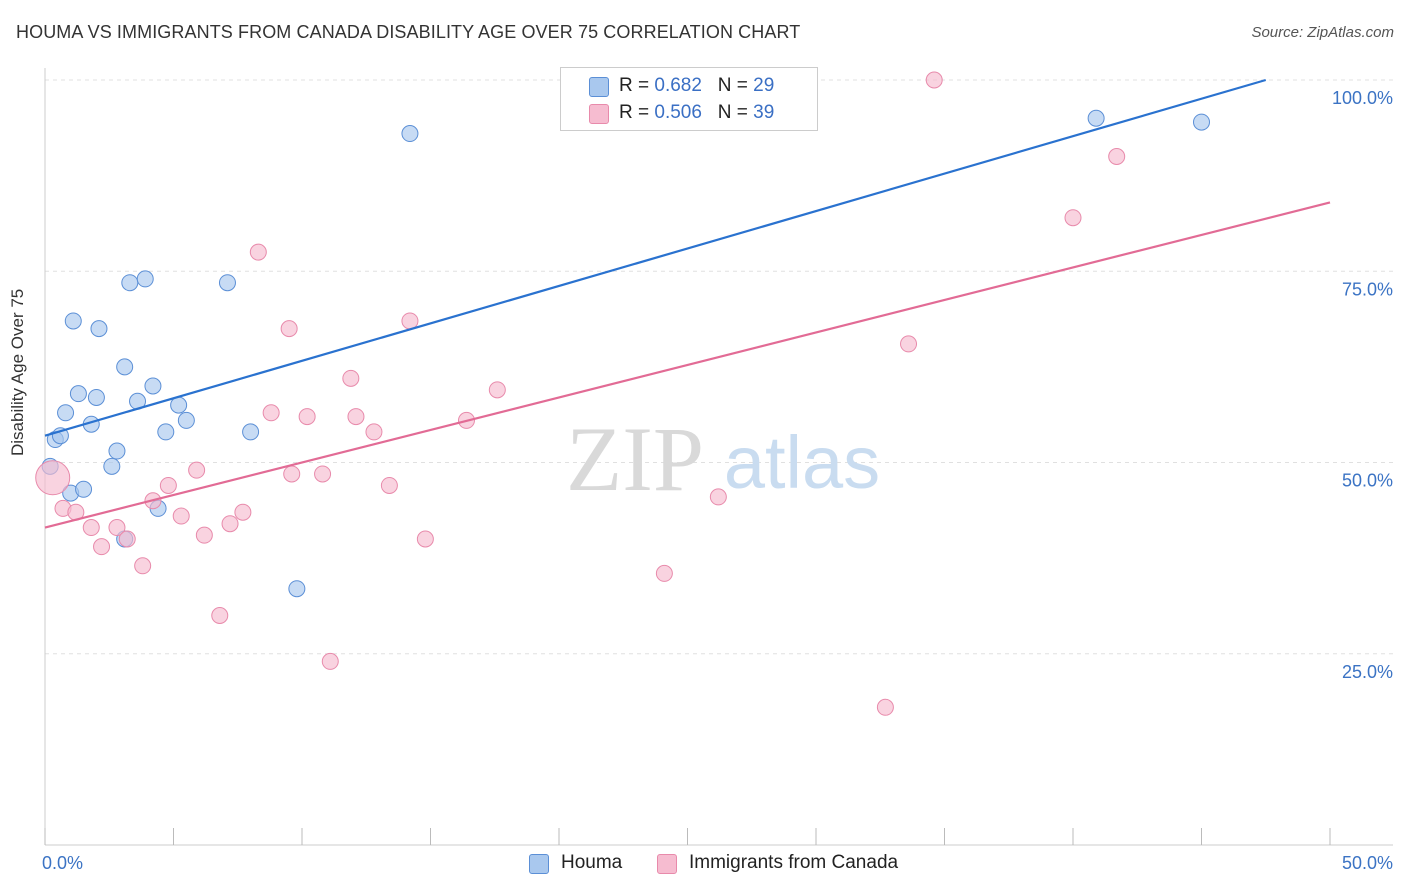  Describe the element at coordinates (802, 462) in the screenshot. I see `watermark-atlas: atlas` at that location.